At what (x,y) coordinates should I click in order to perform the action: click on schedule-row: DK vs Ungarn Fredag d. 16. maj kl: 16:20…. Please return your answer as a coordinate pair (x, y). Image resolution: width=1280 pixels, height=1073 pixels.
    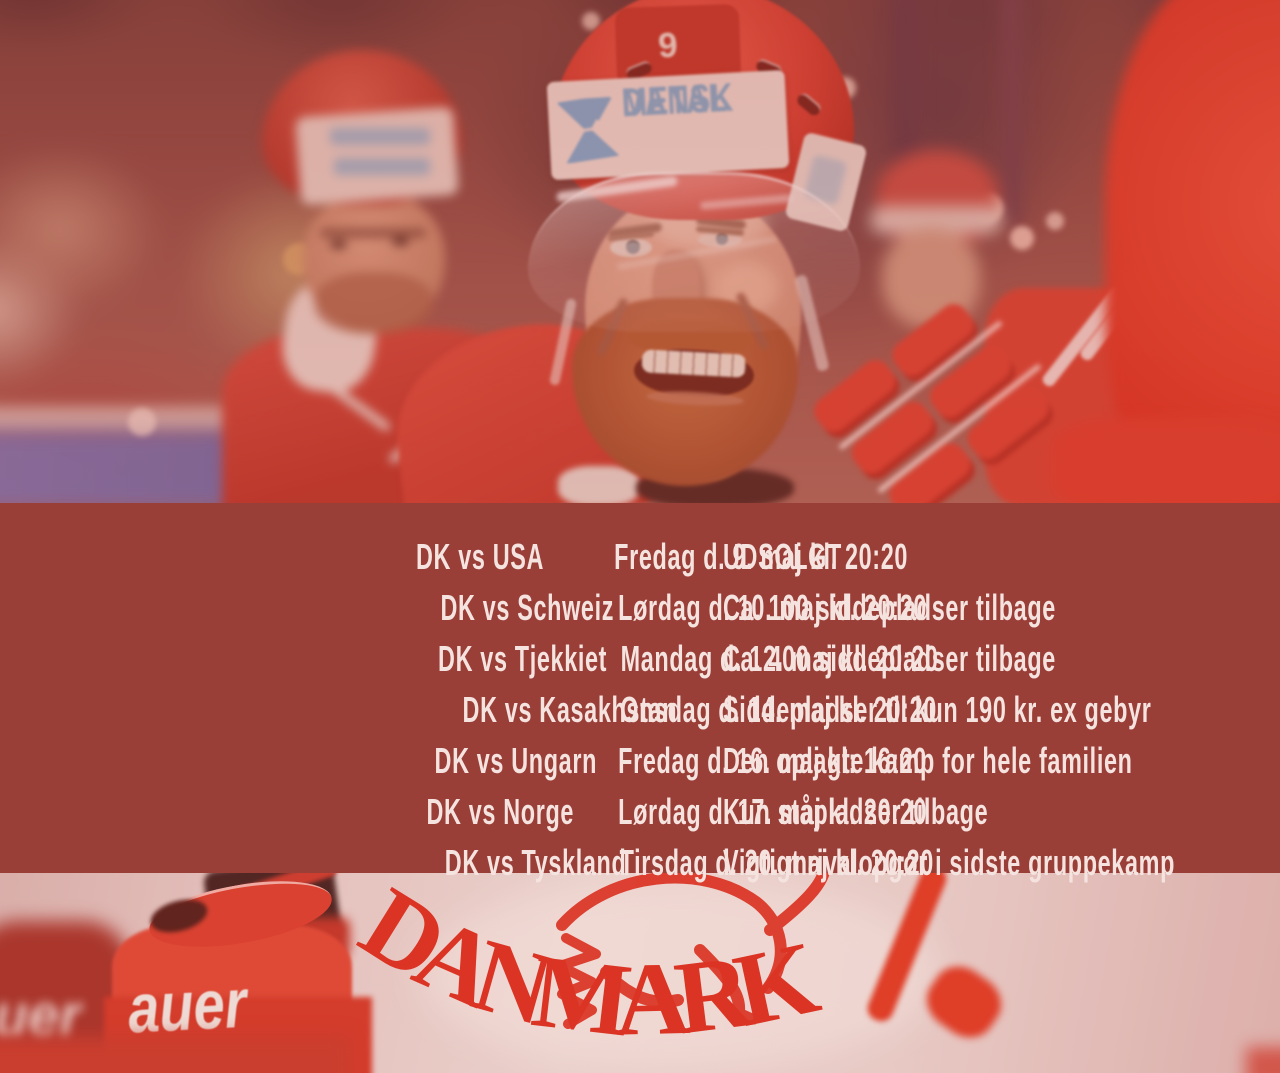
    Looking at the image, I should click on (640, 747).